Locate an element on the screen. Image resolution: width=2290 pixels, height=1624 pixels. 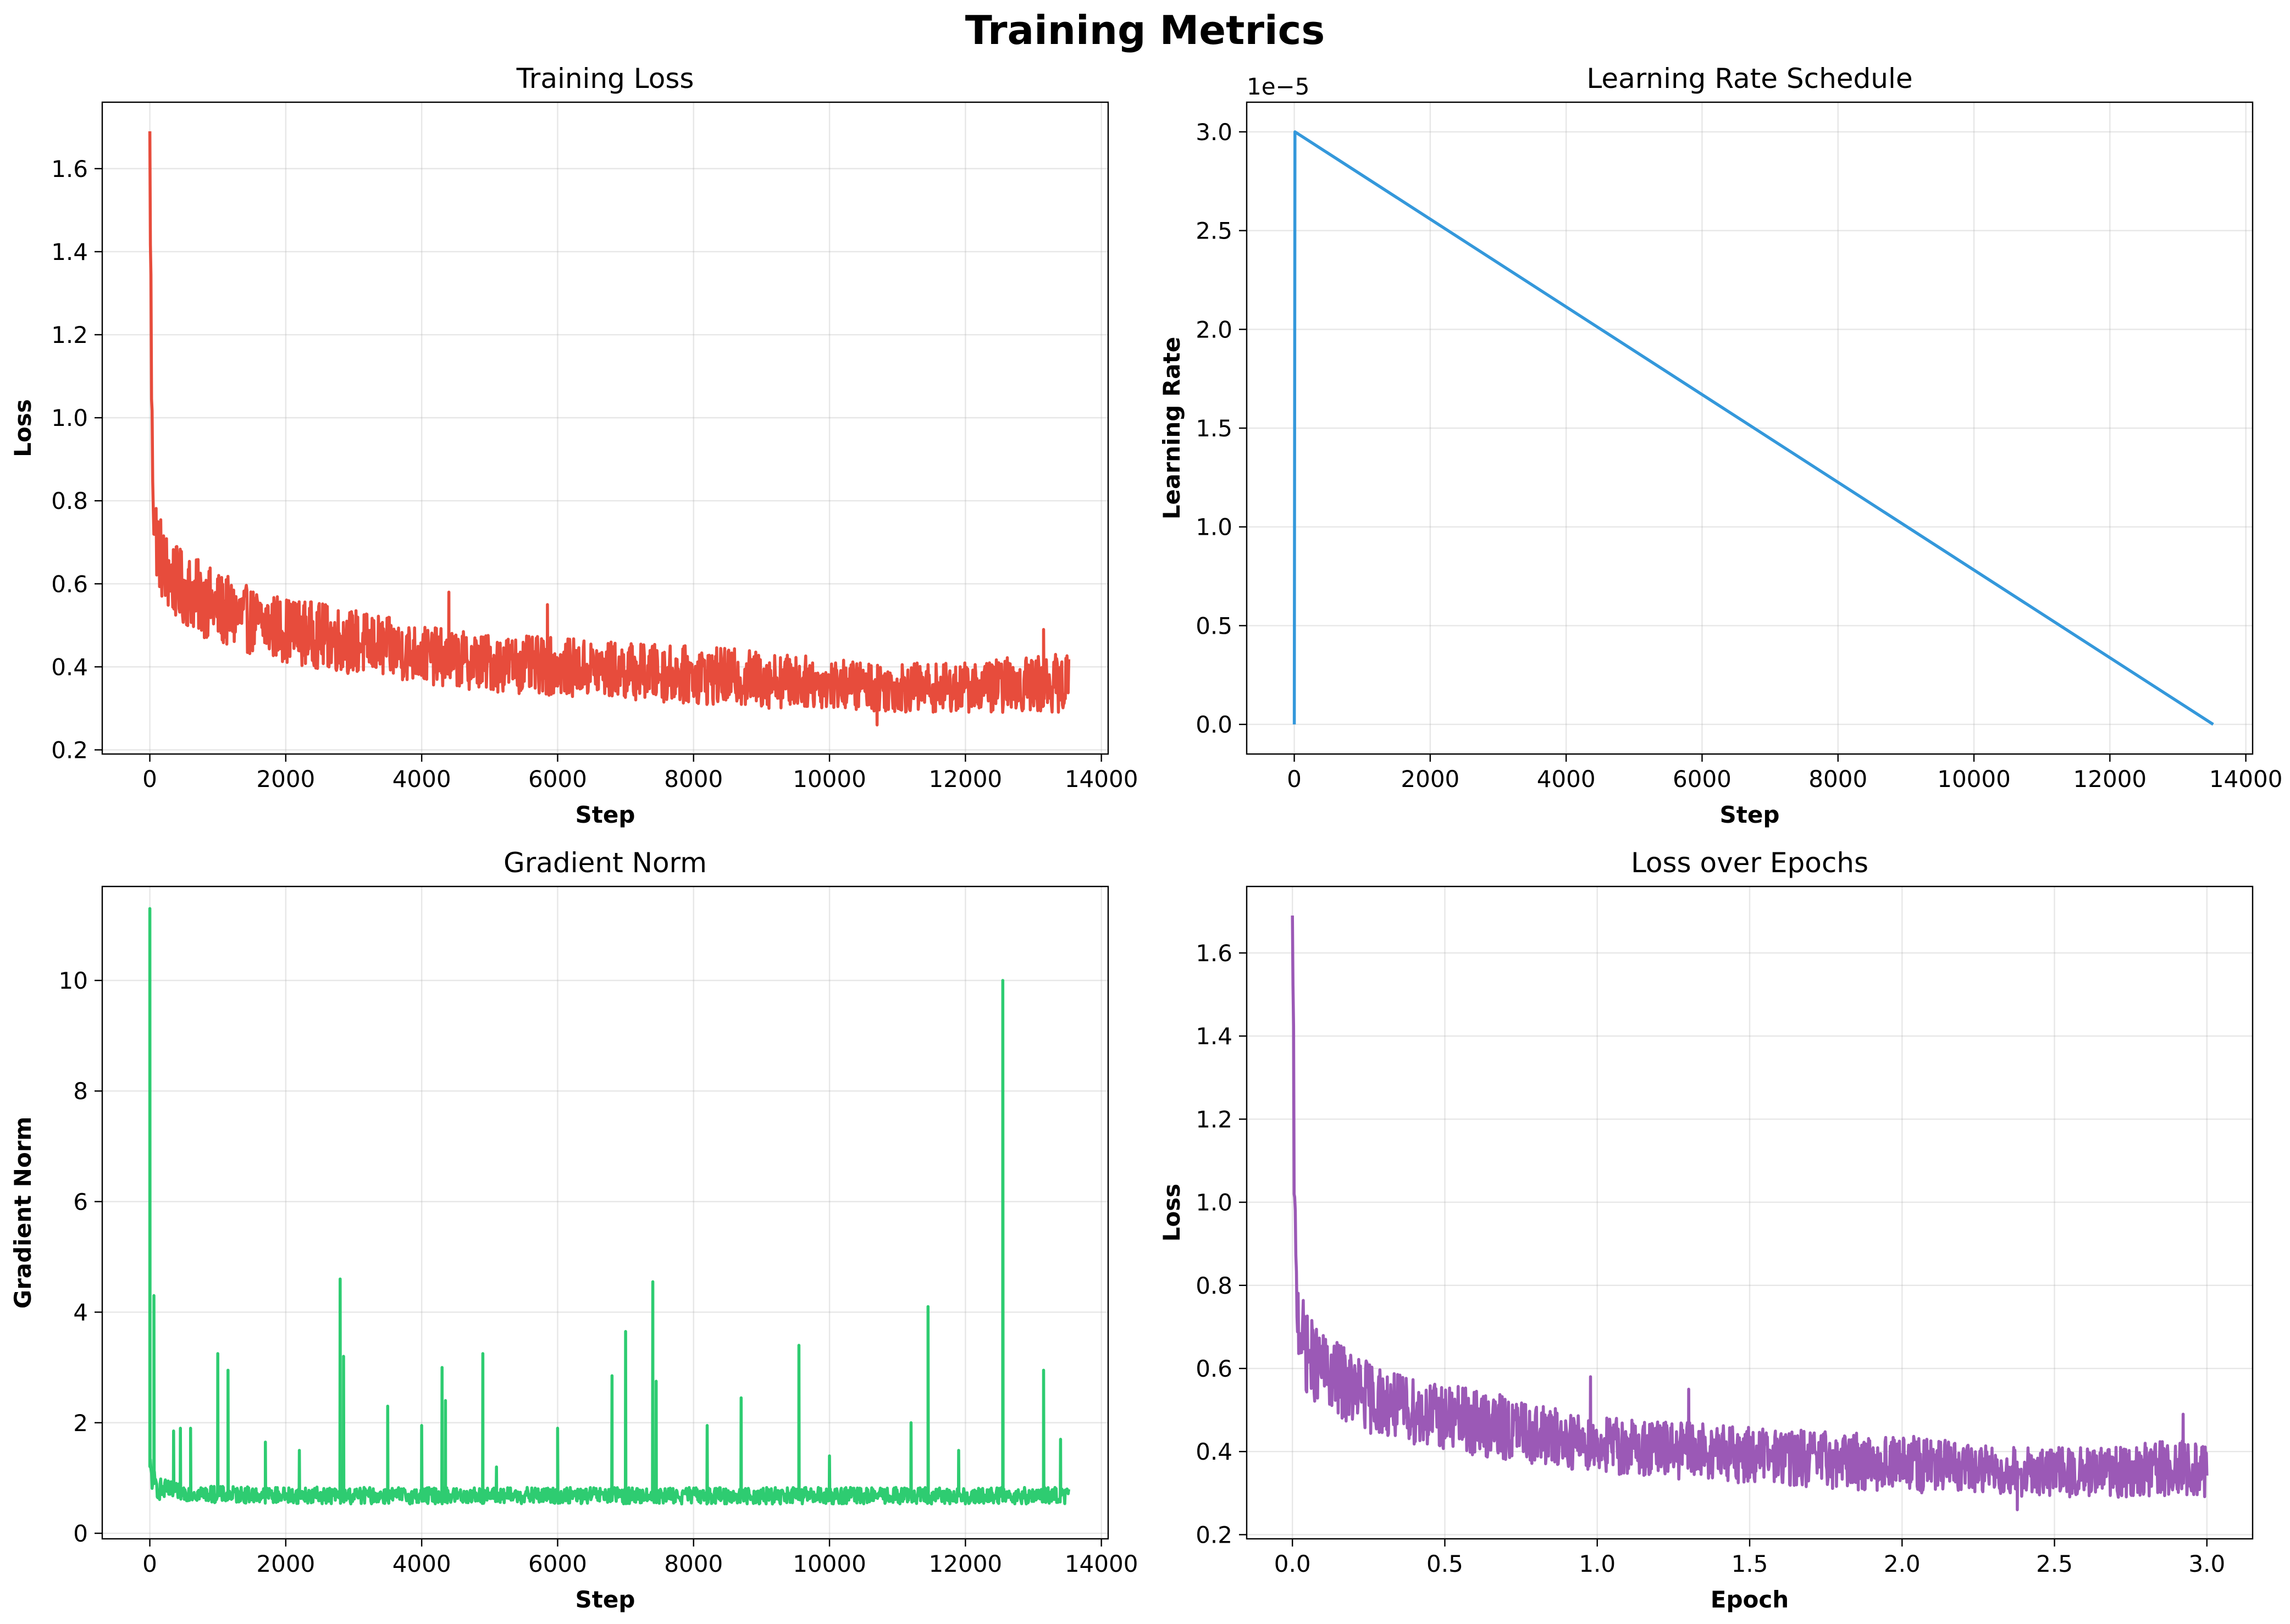
loss-epochs-series-line is located at coordinates (1750, 1213).